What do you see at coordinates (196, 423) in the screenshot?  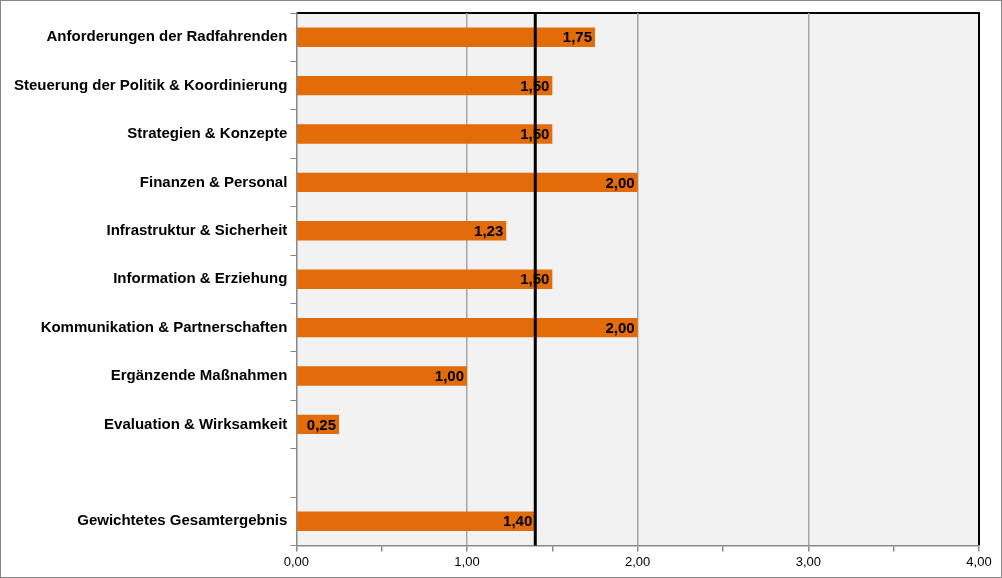 I see `y-tick-label: Evaluation & Wirksamkeit` at bounding box center [196, 423].